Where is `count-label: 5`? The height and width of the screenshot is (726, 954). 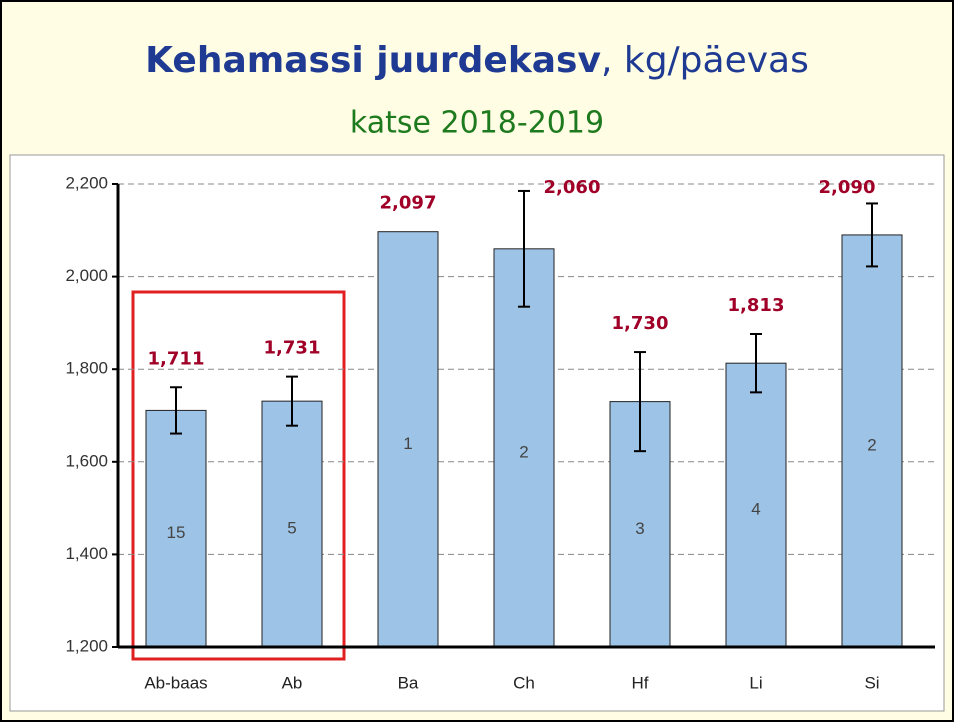 count-label: 5 is located at coordinates (291, 528).